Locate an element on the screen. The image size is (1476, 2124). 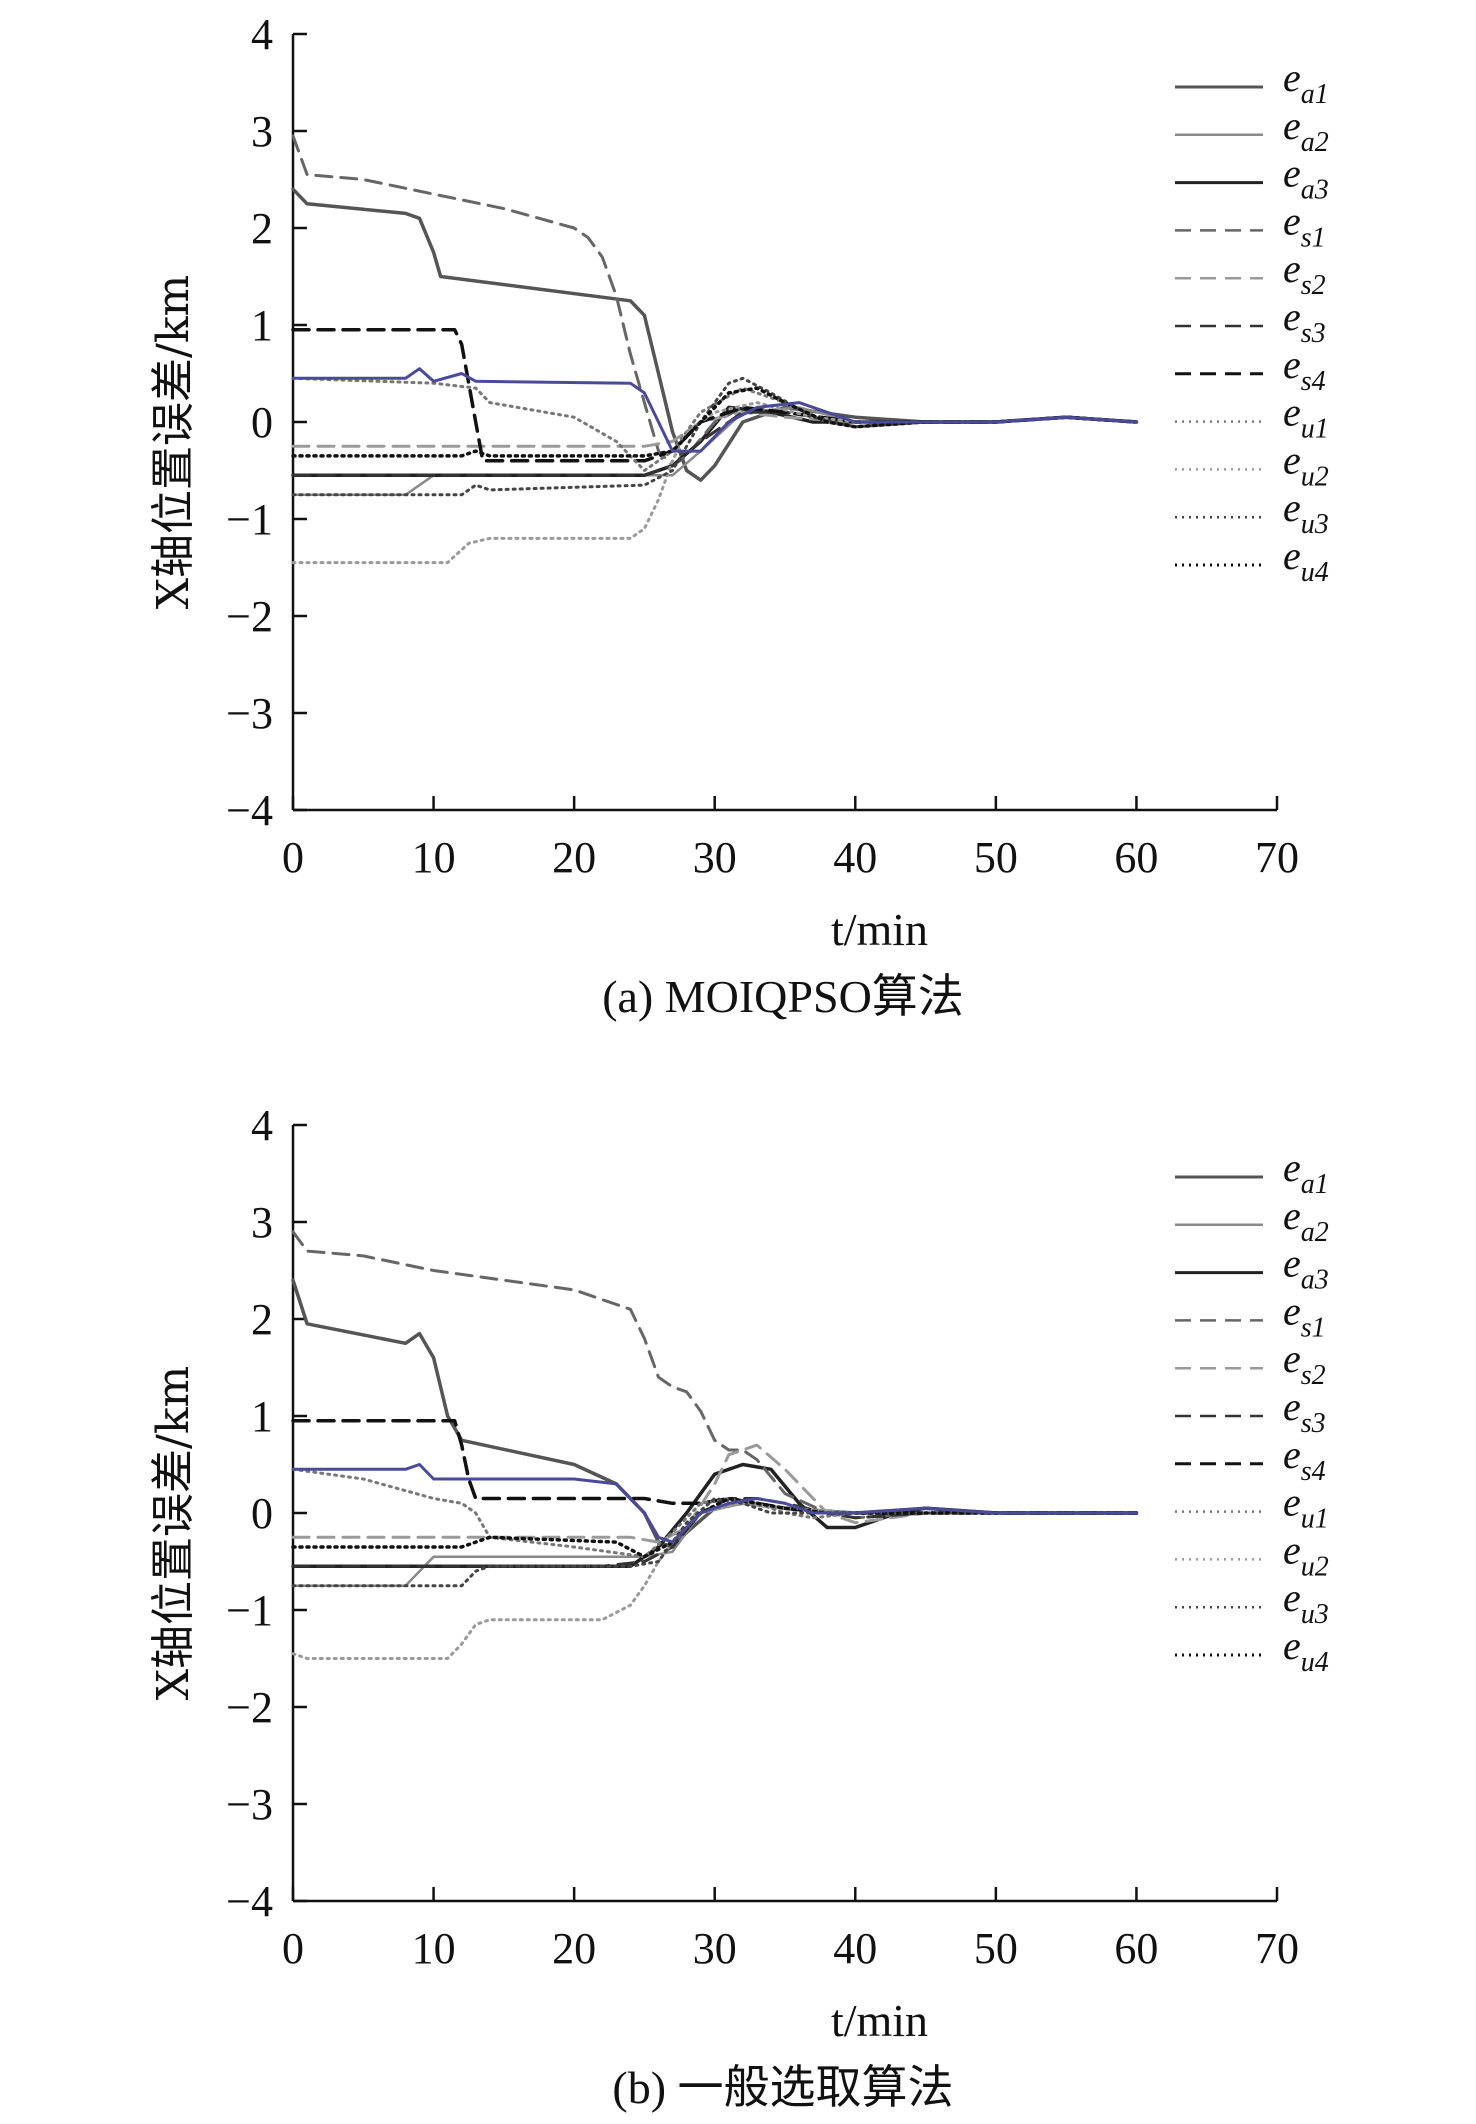
figure-caption: (b) 一般选取算法 is located at coordinates (782, 2087).